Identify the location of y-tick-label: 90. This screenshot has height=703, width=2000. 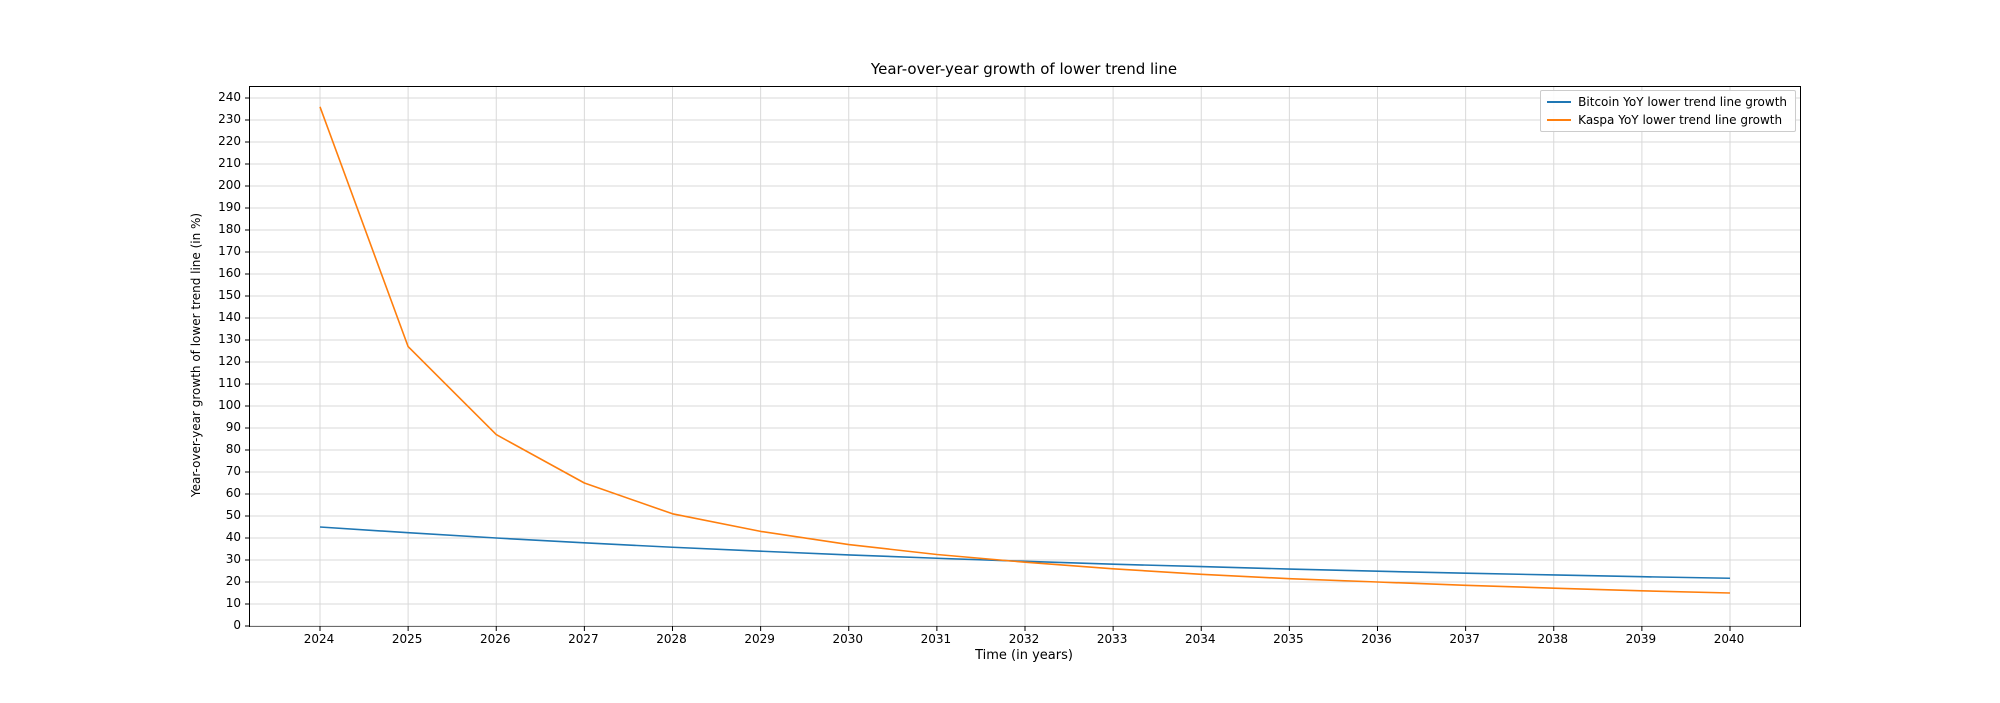
(233, 427).